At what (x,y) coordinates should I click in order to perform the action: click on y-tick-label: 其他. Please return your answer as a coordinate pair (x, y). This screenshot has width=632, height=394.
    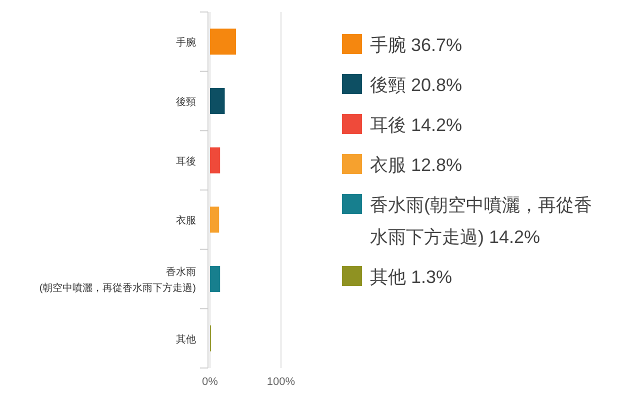
    Looking at the image, I should click on (186, 339).